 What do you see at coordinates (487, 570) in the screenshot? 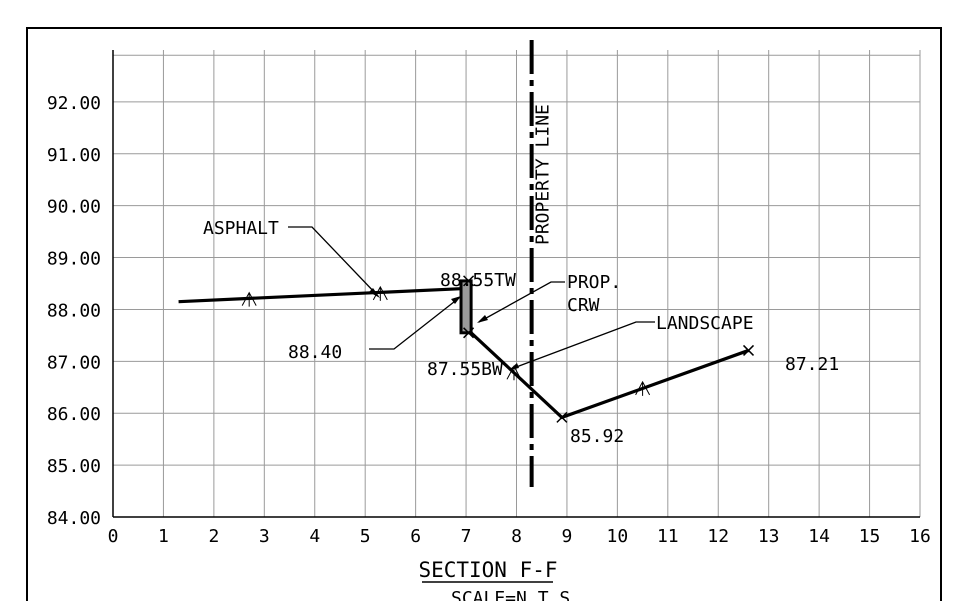
I see `section-title: SECTION F-F` at bounding box center [487, 570].